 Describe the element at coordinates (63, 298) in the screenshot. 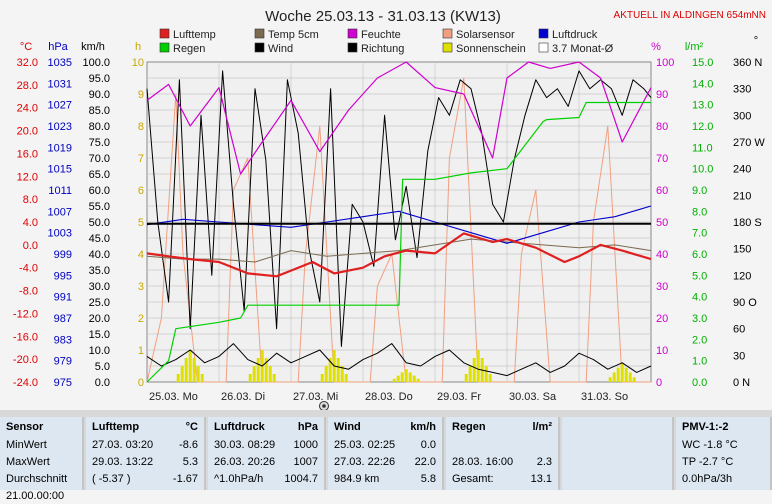

I see `axis-tick-pressure: 991` at that location.